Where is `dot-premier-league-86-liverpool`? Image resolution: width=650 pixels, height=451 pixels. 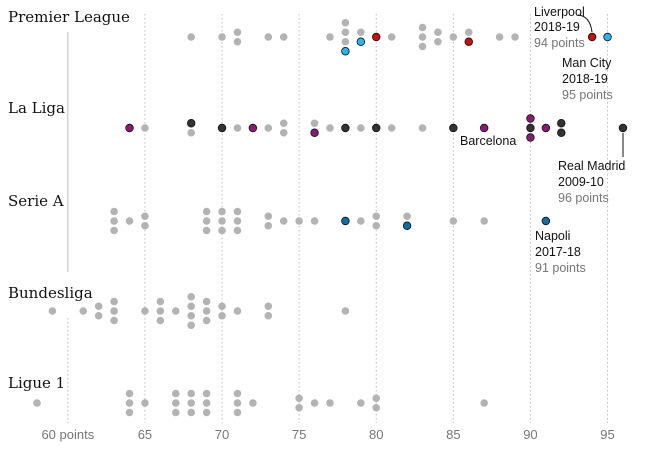
dot-premier-league-86-liverpool is located at coordinates (468, 41).